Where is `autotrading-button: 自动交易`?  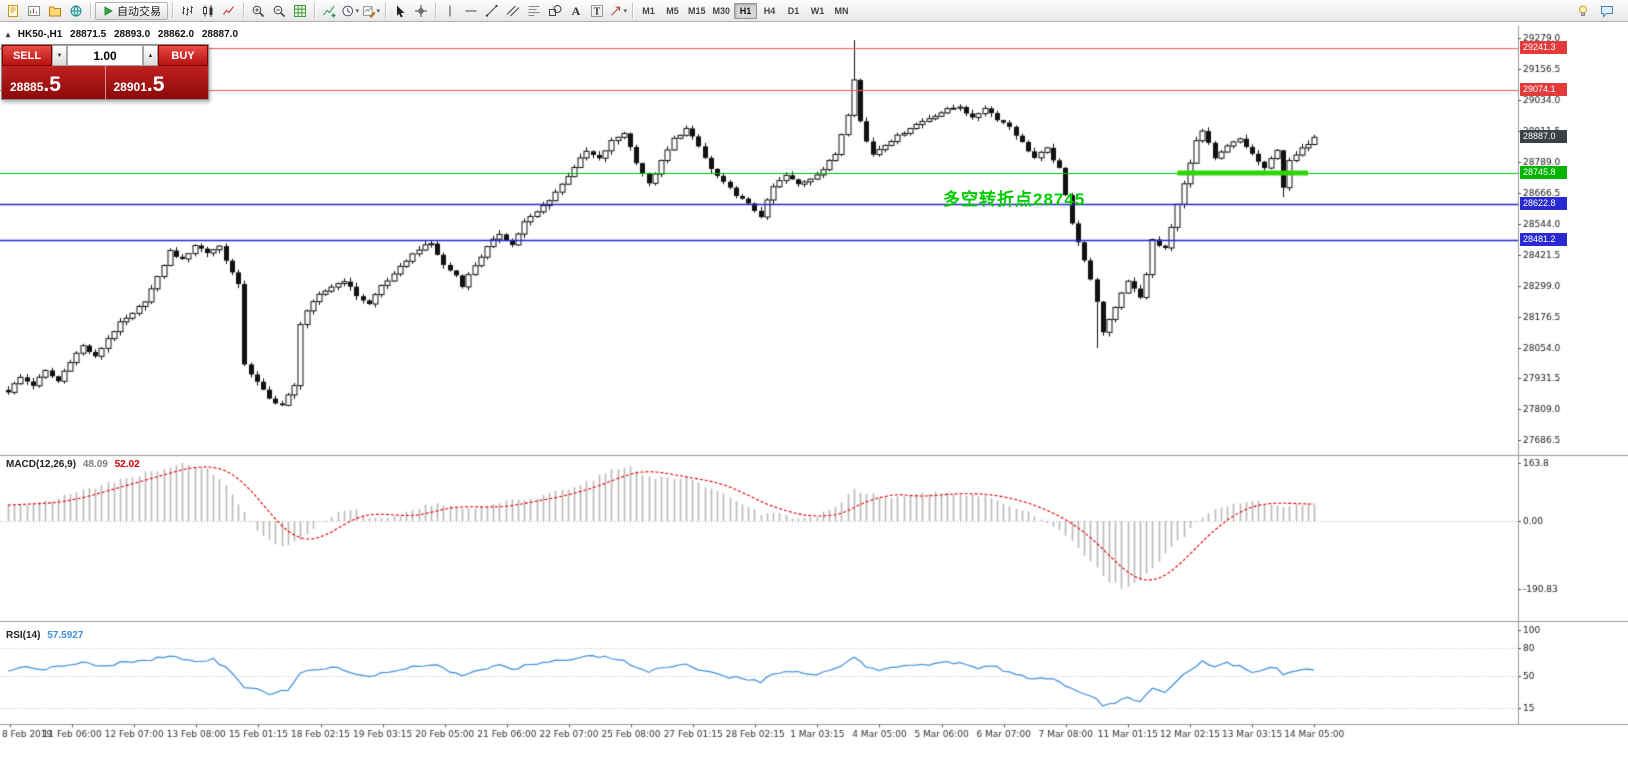 autotrading-button: 自动交易 is located at coordinates (131, 10).